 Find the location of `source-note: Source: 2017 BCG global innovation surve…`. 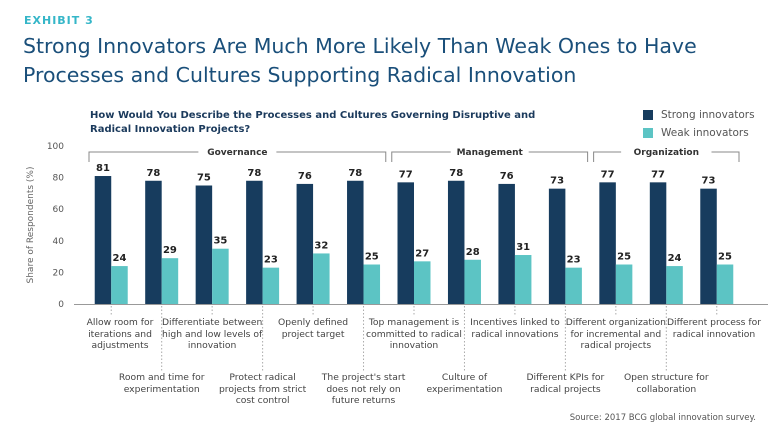

source-note: Source: 2017 BCG global innovation surve… is located at coordinates (662, 418).